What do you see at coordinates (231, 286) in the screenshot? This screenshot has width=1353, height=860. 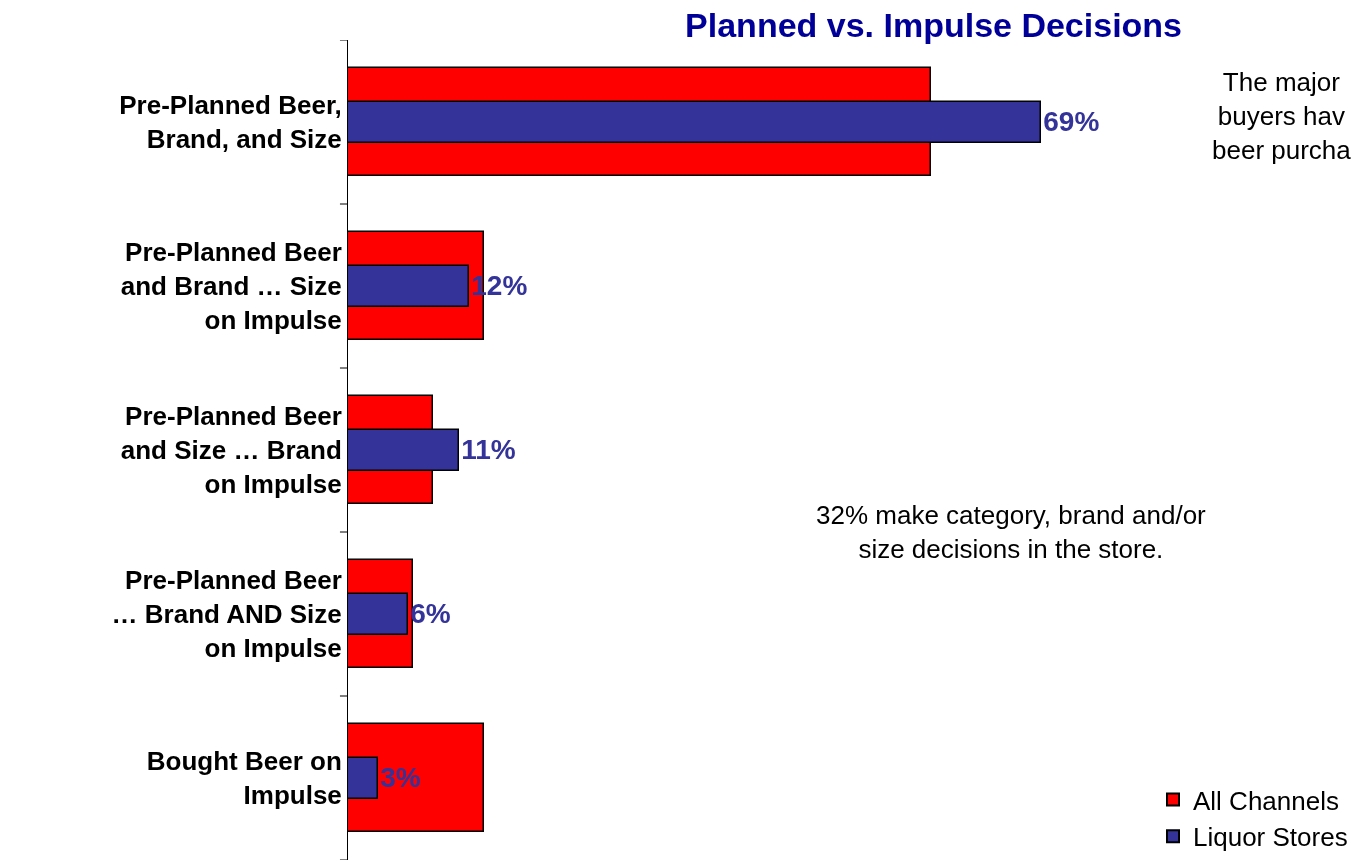 I see `y-tick-label: Pre-Planned Beer and Brand … Size on Impulse` at bounding box center [231, 286].